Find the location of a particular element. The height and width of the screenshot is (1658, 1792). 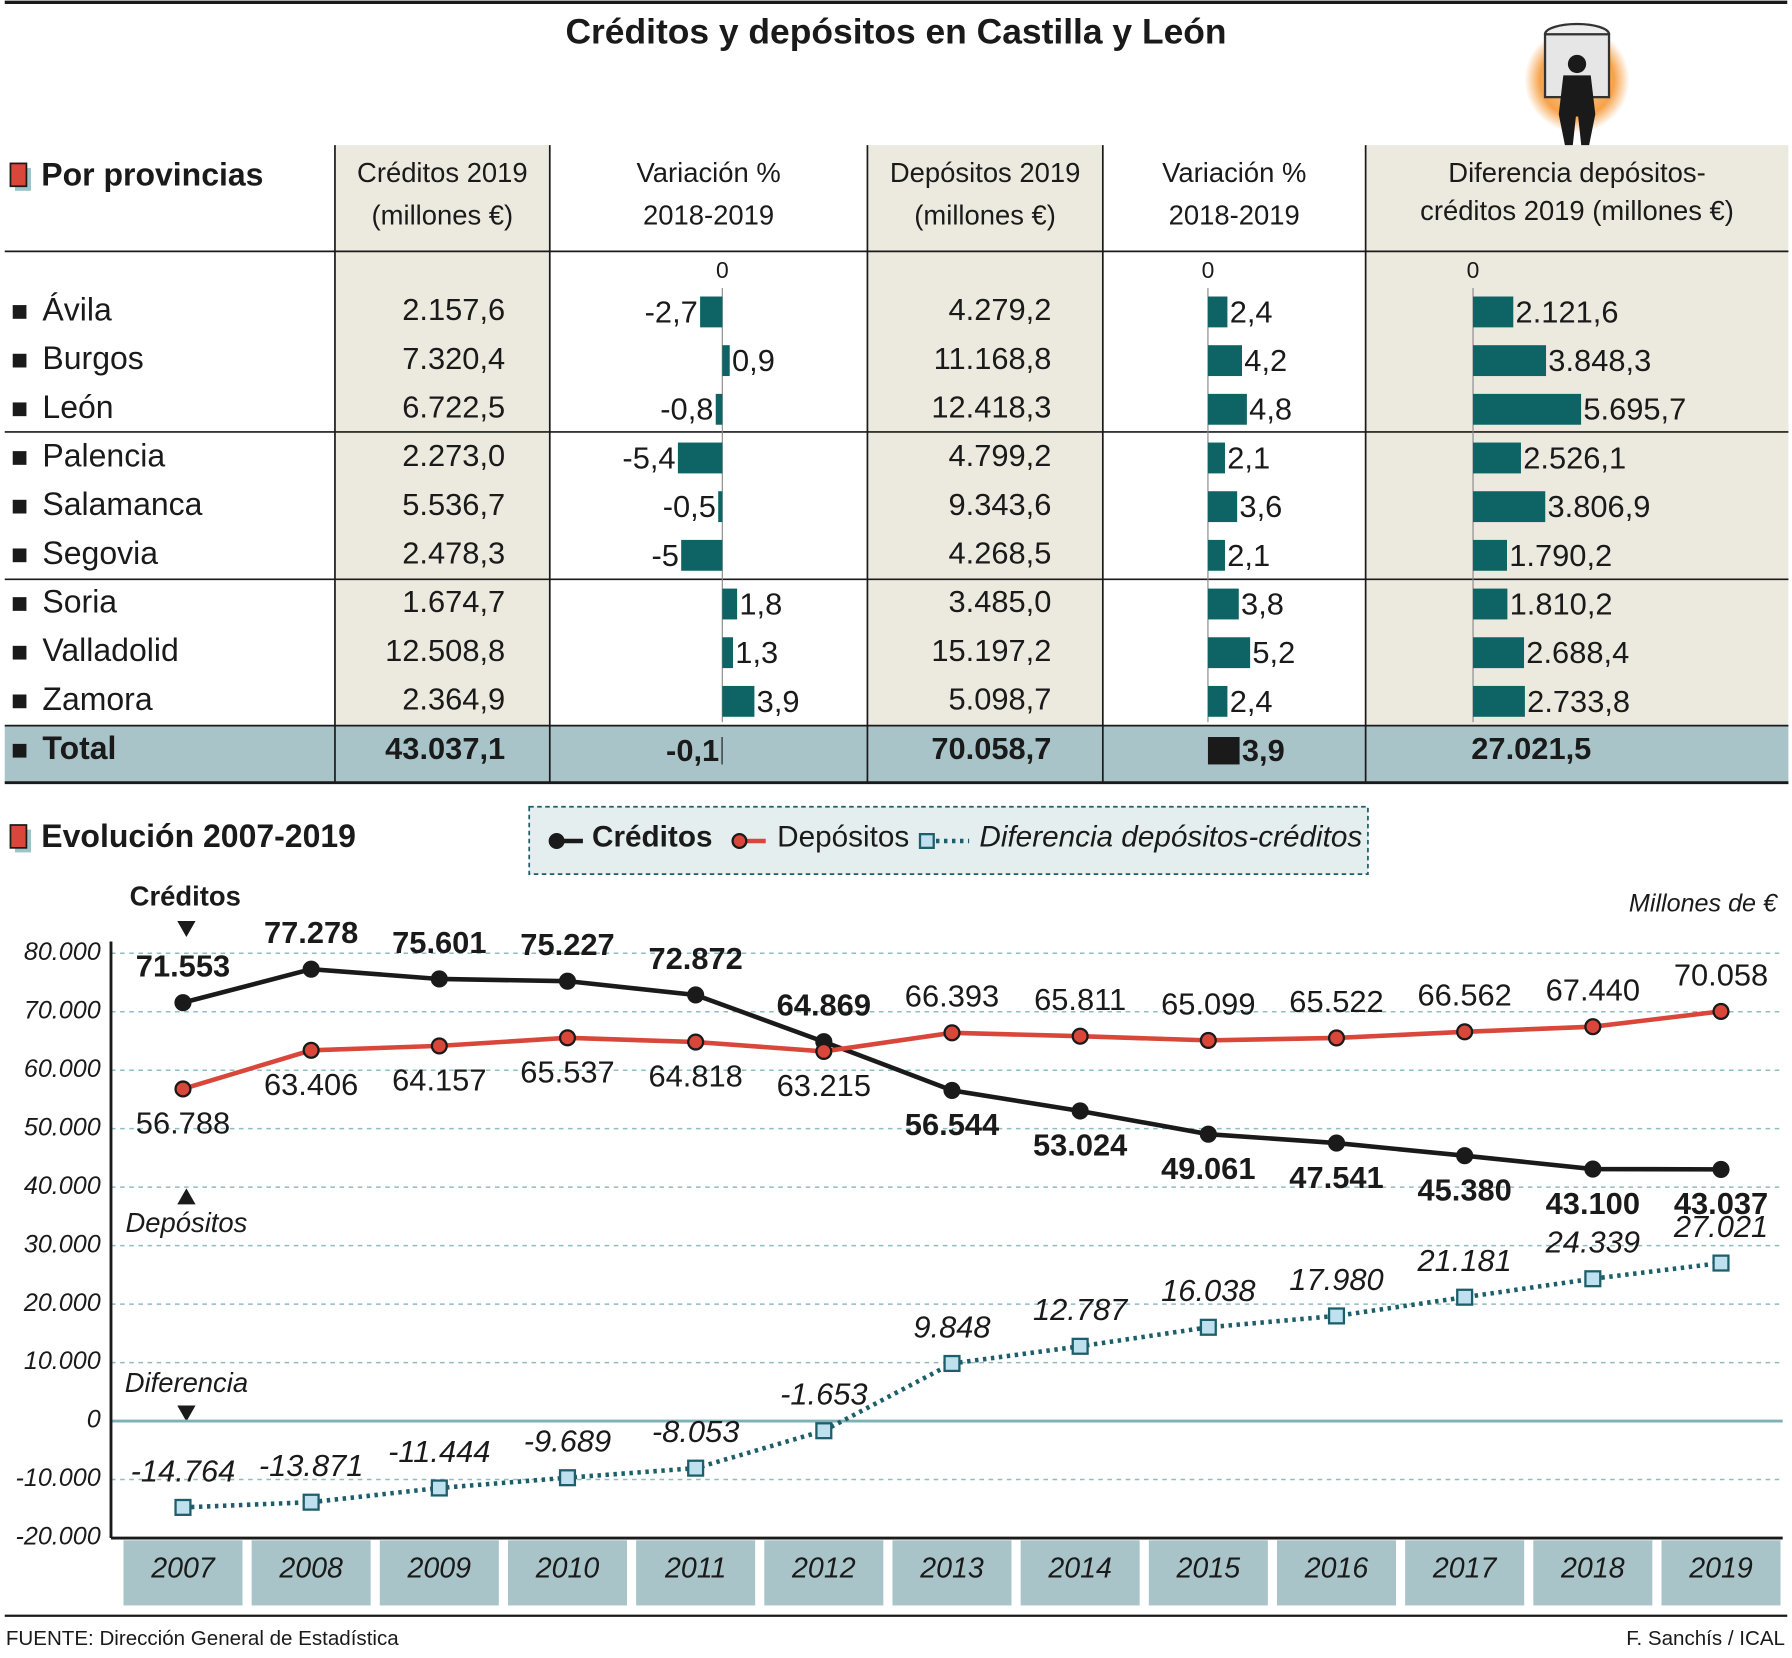

bar-label: 0,9 is located at coordinates (753, 360).